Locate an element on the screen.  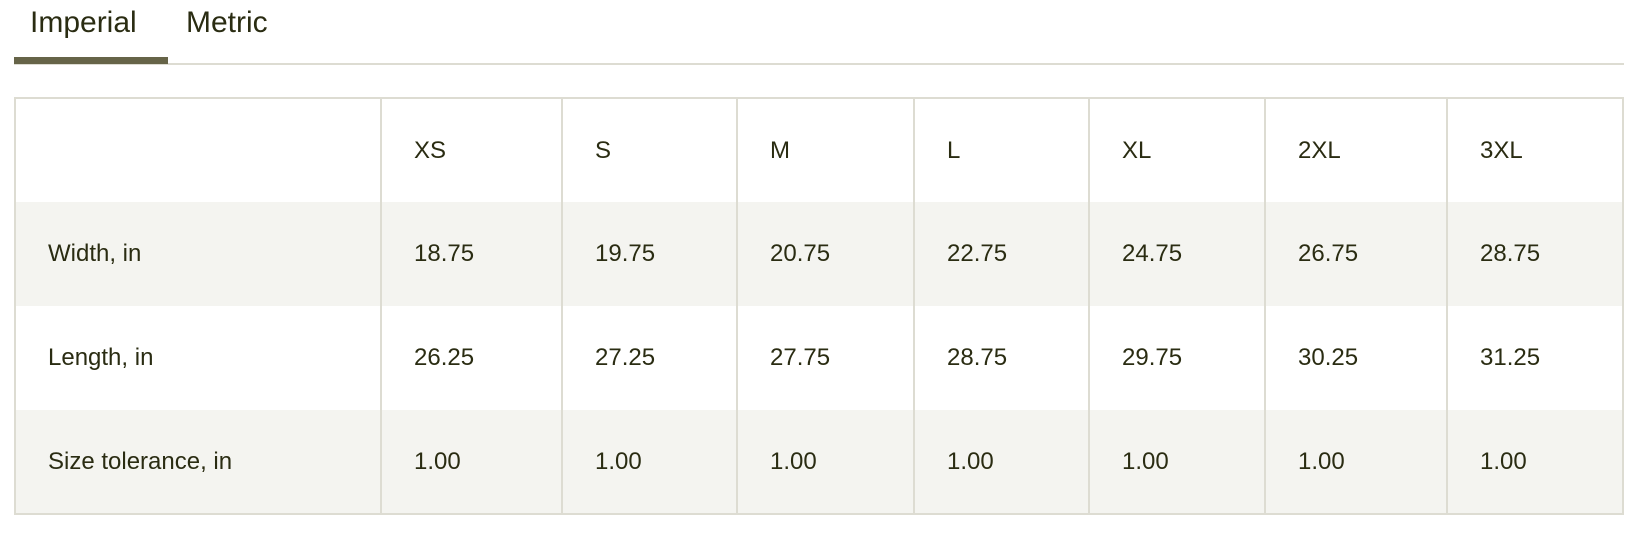
tab-imperial: Imperial is located at coordinates (83, 22).